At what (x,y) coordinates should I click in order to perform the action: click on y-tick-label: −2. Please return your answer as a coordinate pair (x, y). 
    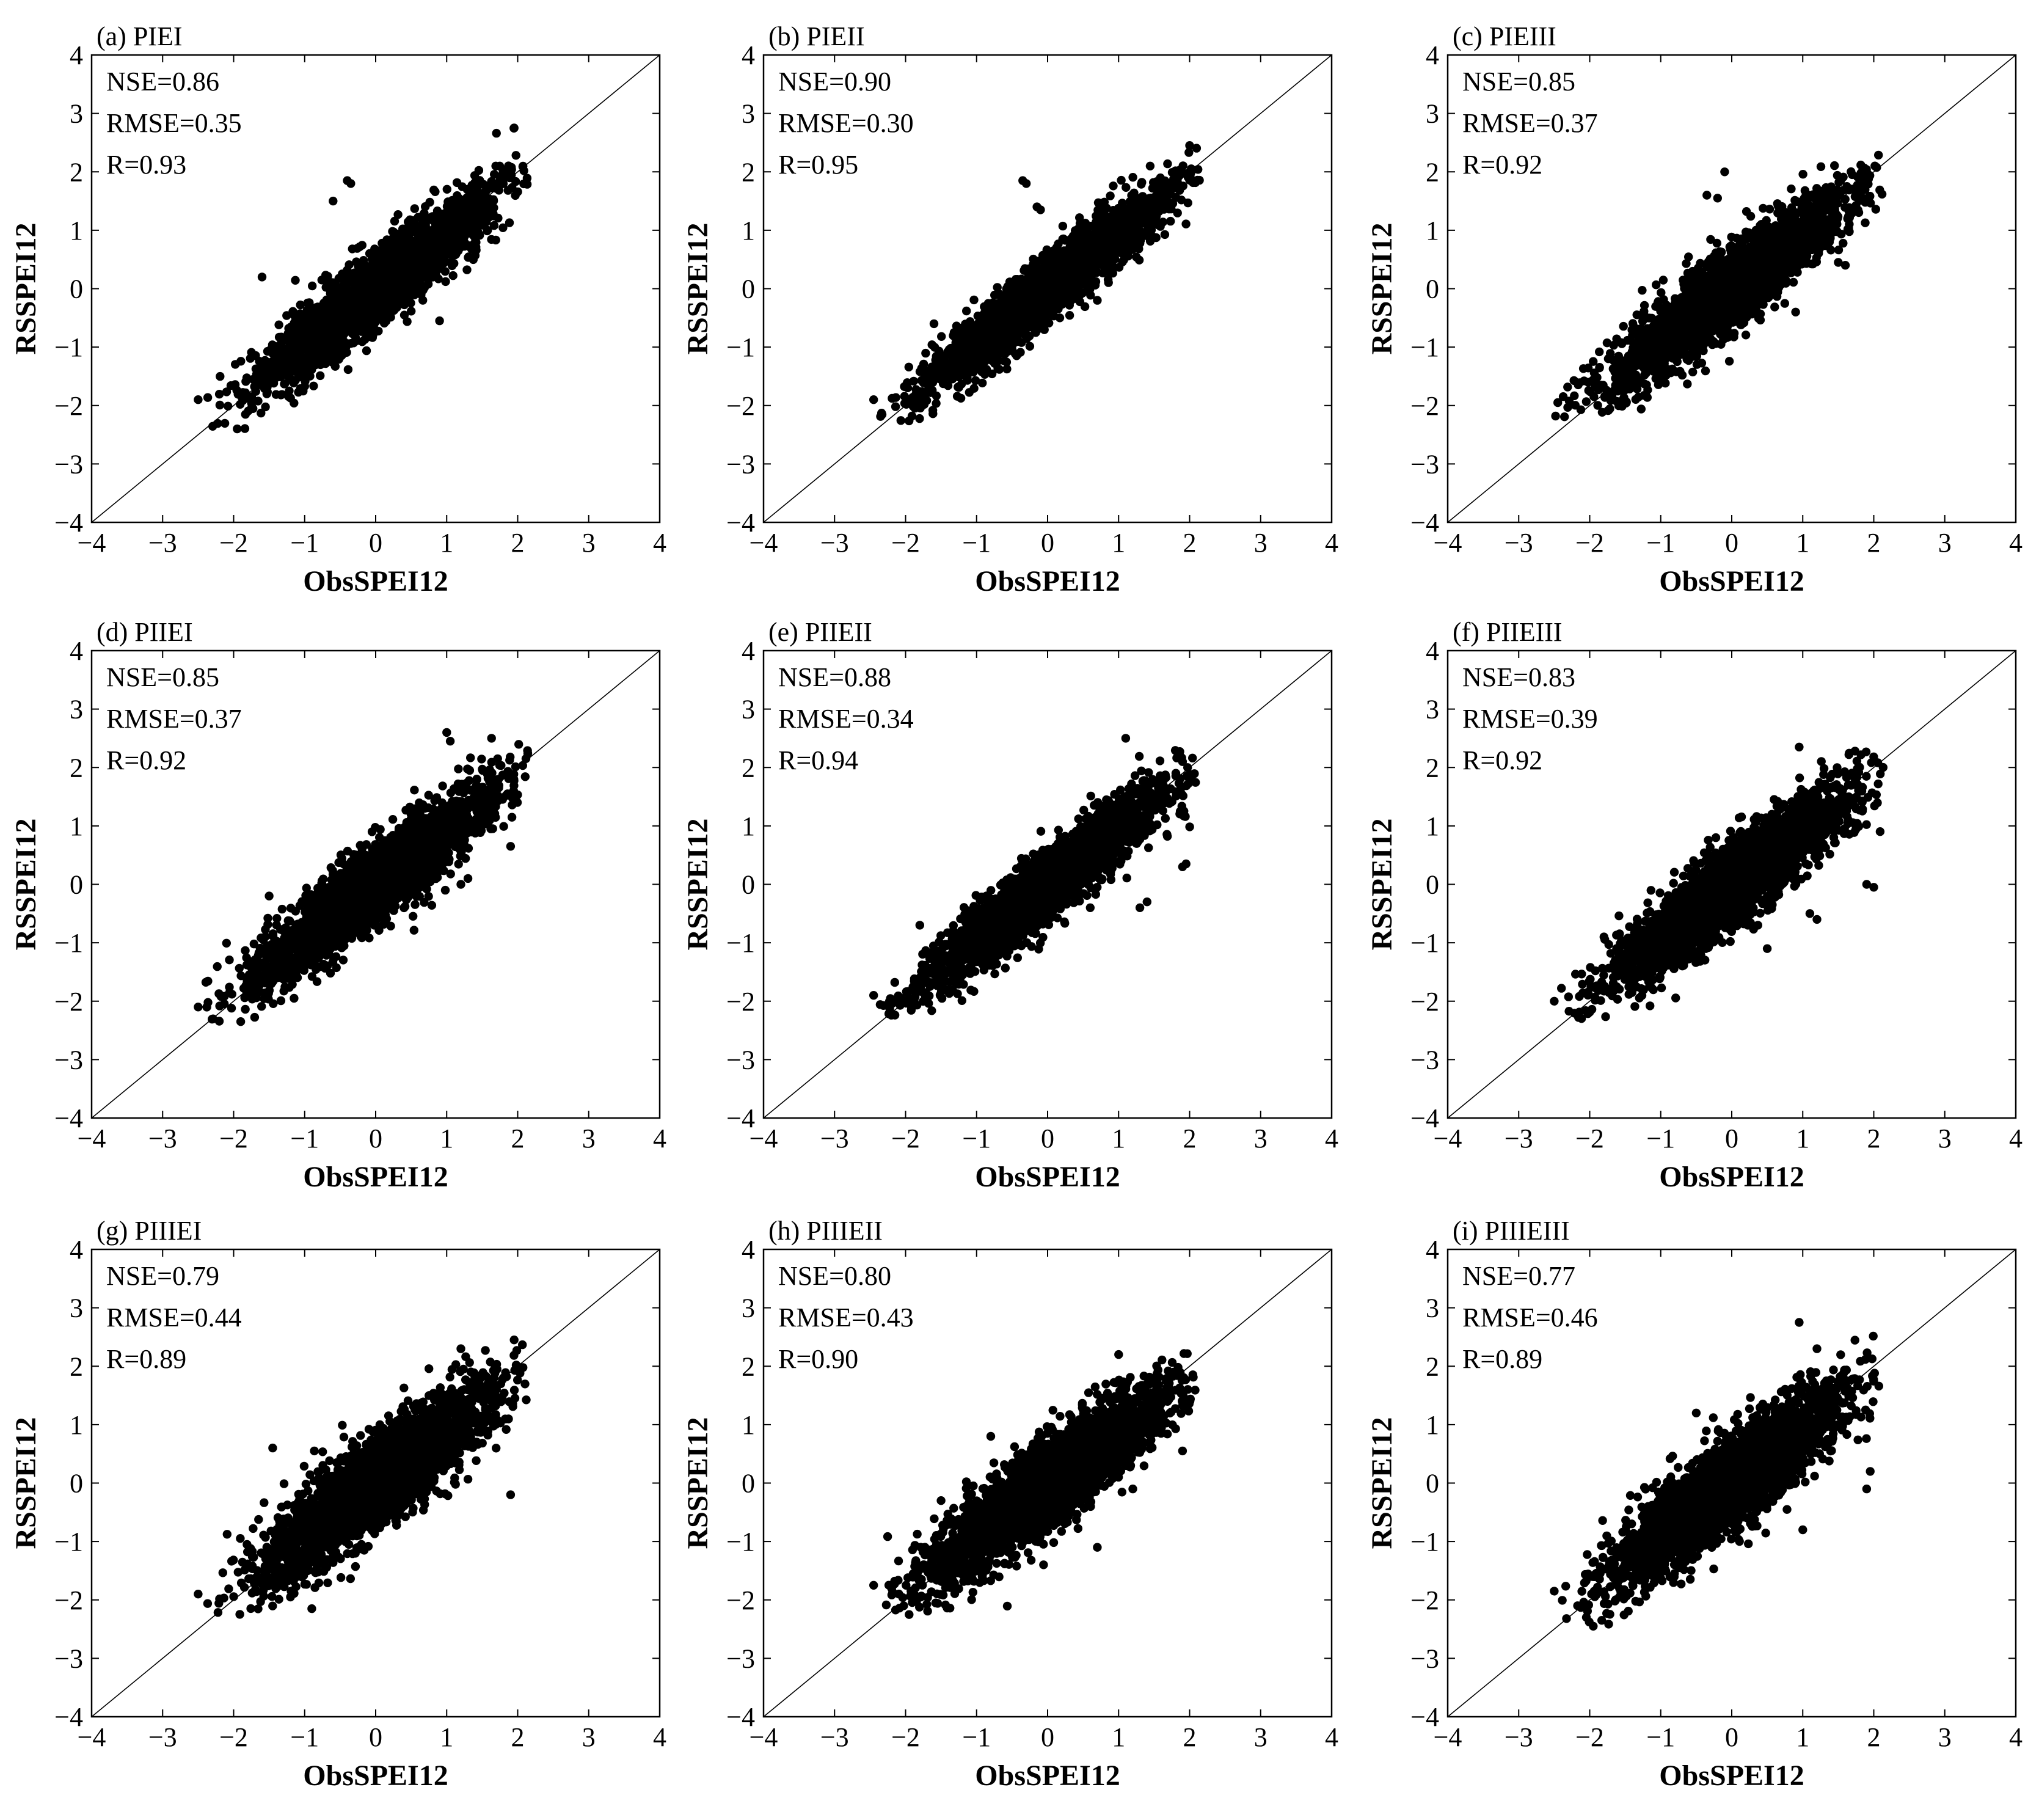
    Looking at the image, I should click on (69, 406).